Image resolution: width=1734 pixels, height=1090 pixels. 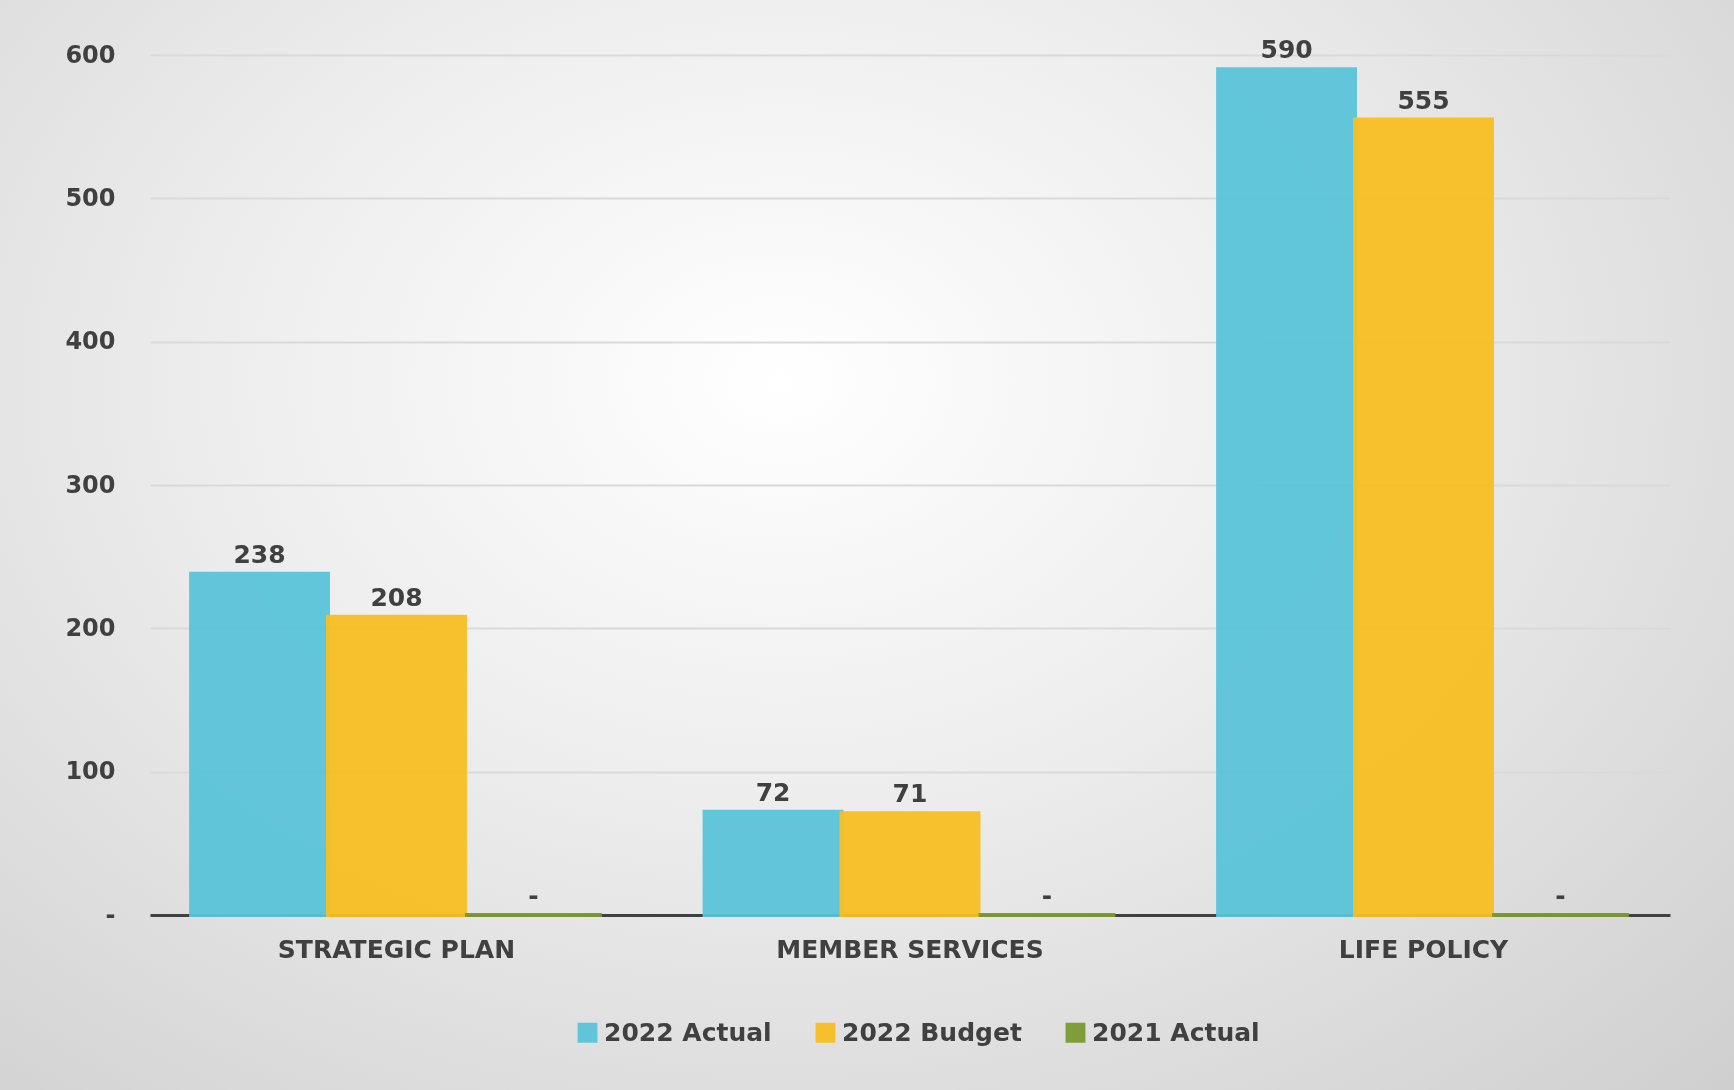 I want to click on y-tick-label: 100, so click(x=90, y=771).